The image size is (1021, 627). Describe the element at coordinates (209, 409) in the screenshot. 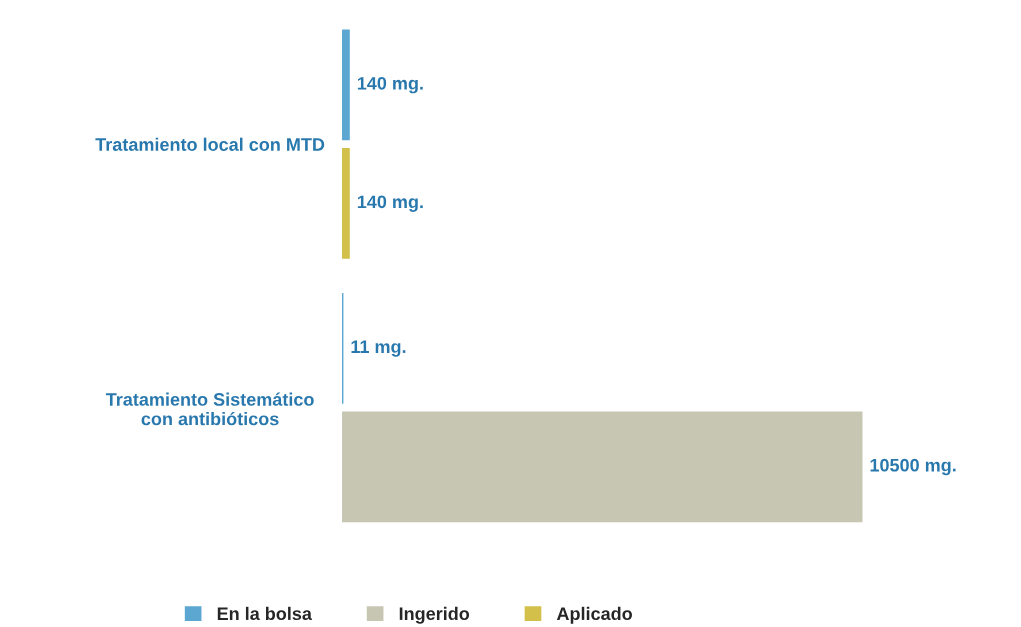

I see `y-tick-label: Tratamiento Sistemático con antibióticos` at that location.